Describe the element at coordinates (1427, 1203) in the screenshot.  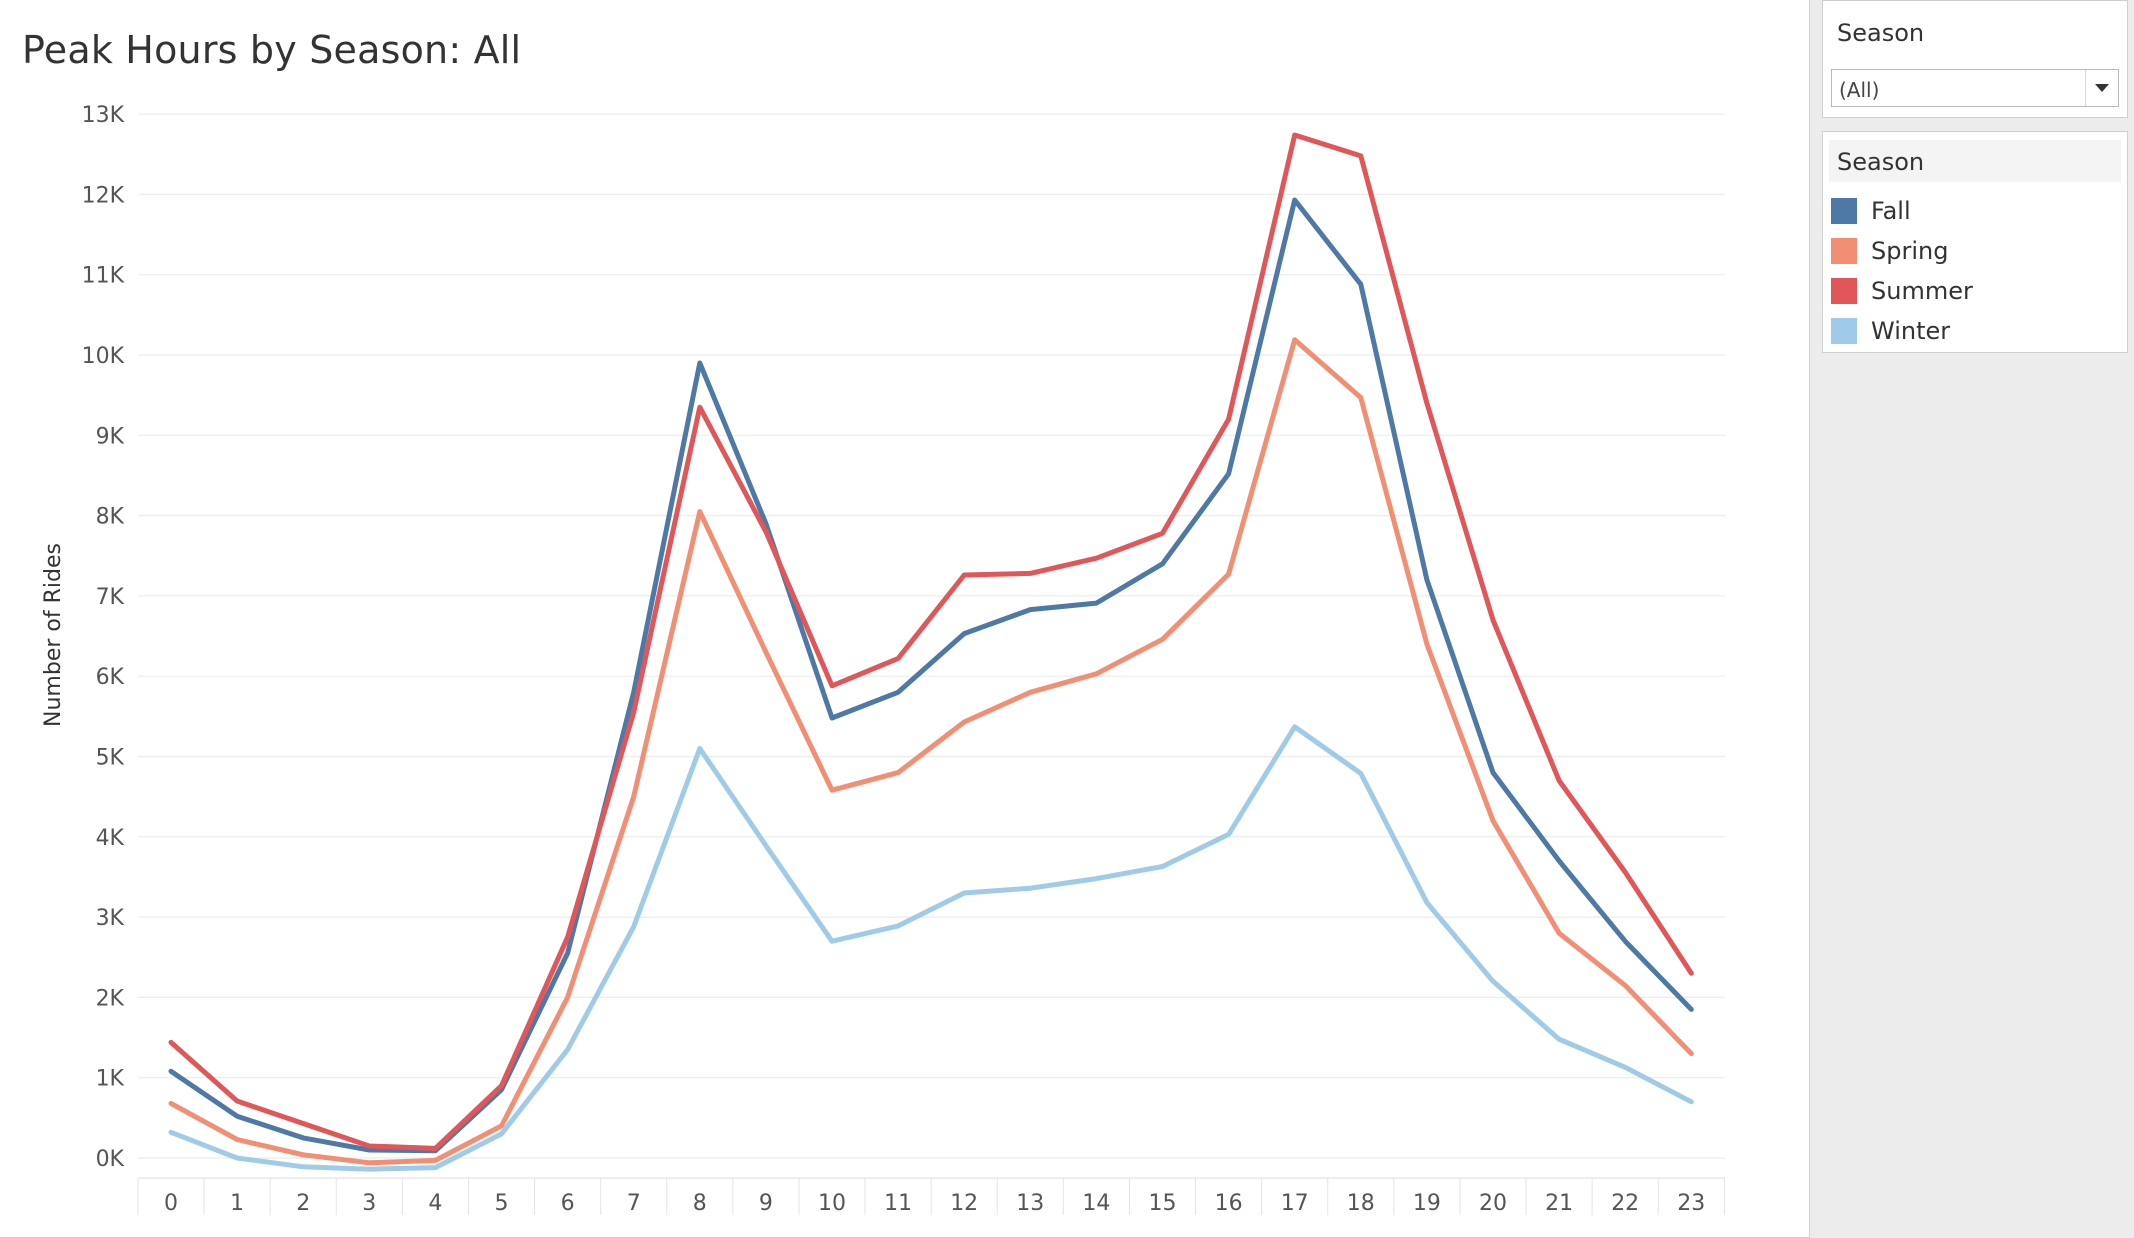
I see `x-tick-label: 19` at that location.